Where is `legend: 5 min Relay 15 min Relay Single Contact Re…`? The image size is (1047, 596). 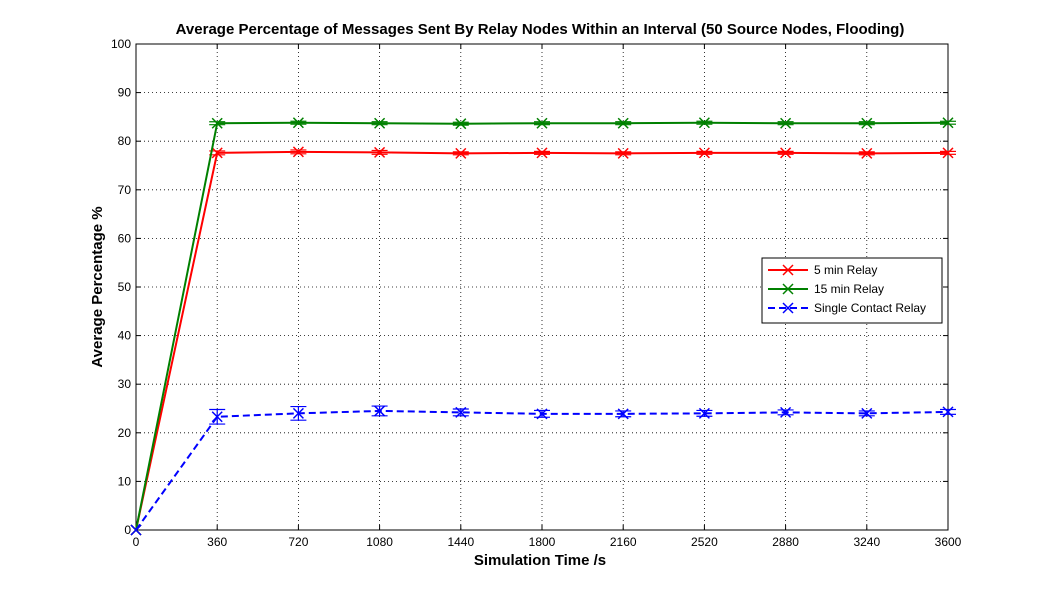
legend: 5 min Relay 15 min Relay Single Contact Re… is located at coordinates (852, 290).